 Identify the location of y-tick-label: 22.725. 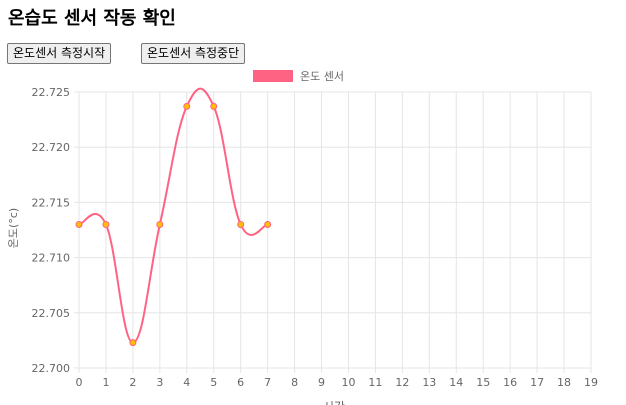
(51, 92).